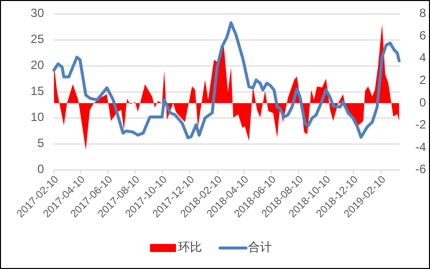  Describe the element at coordinates (40, 143) in the screenshot. I see `y-tick-label: 5` at that location.